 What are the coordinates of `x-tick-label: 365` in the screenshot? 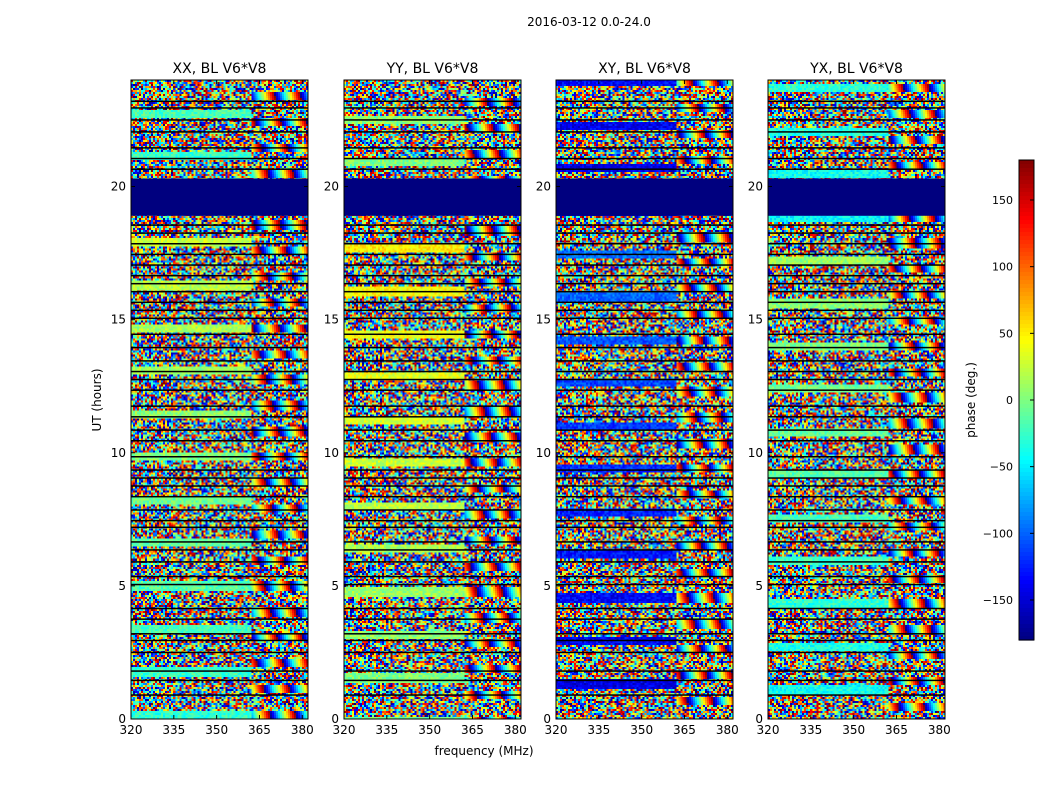 It's located at (259, 730).